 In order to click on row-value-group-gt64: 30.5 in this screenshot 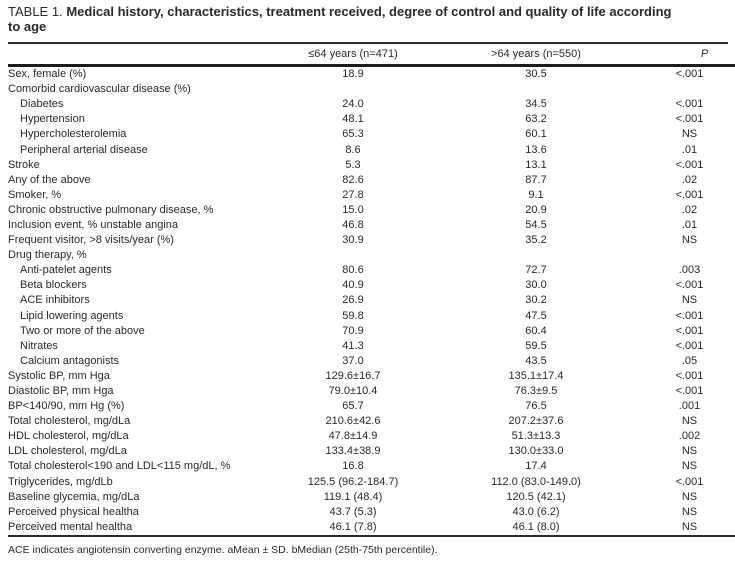, I will do `click(536, 74)`.